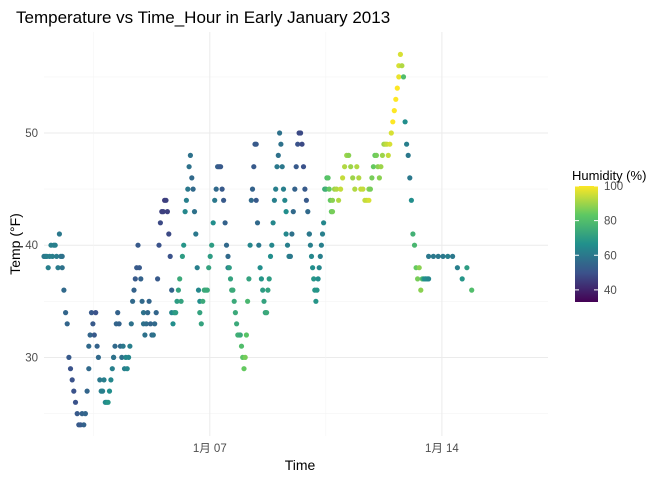 The width and height of the screenshot is (672, 480). What do you see at coordinates (610, 256) in the screenshot?
I see `legend-tick-label: 60` at bounding box center [610, 256].